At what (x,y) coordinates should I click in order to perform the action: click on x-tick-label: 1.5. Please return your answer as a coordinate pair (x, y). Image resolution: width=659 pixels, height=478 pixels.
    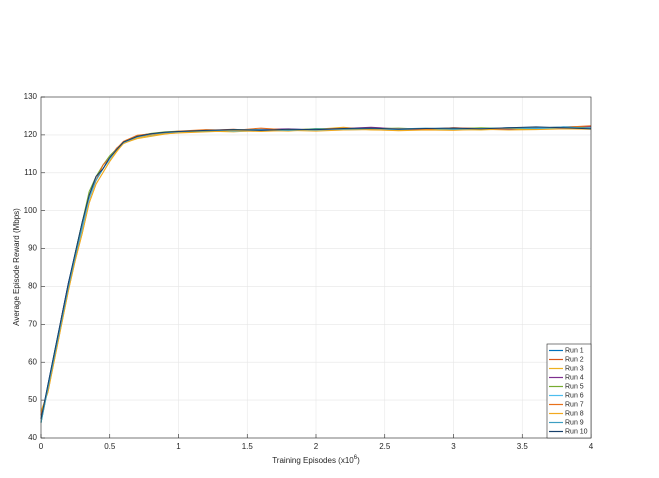
    Looking at the image, I should click on (248, 446).